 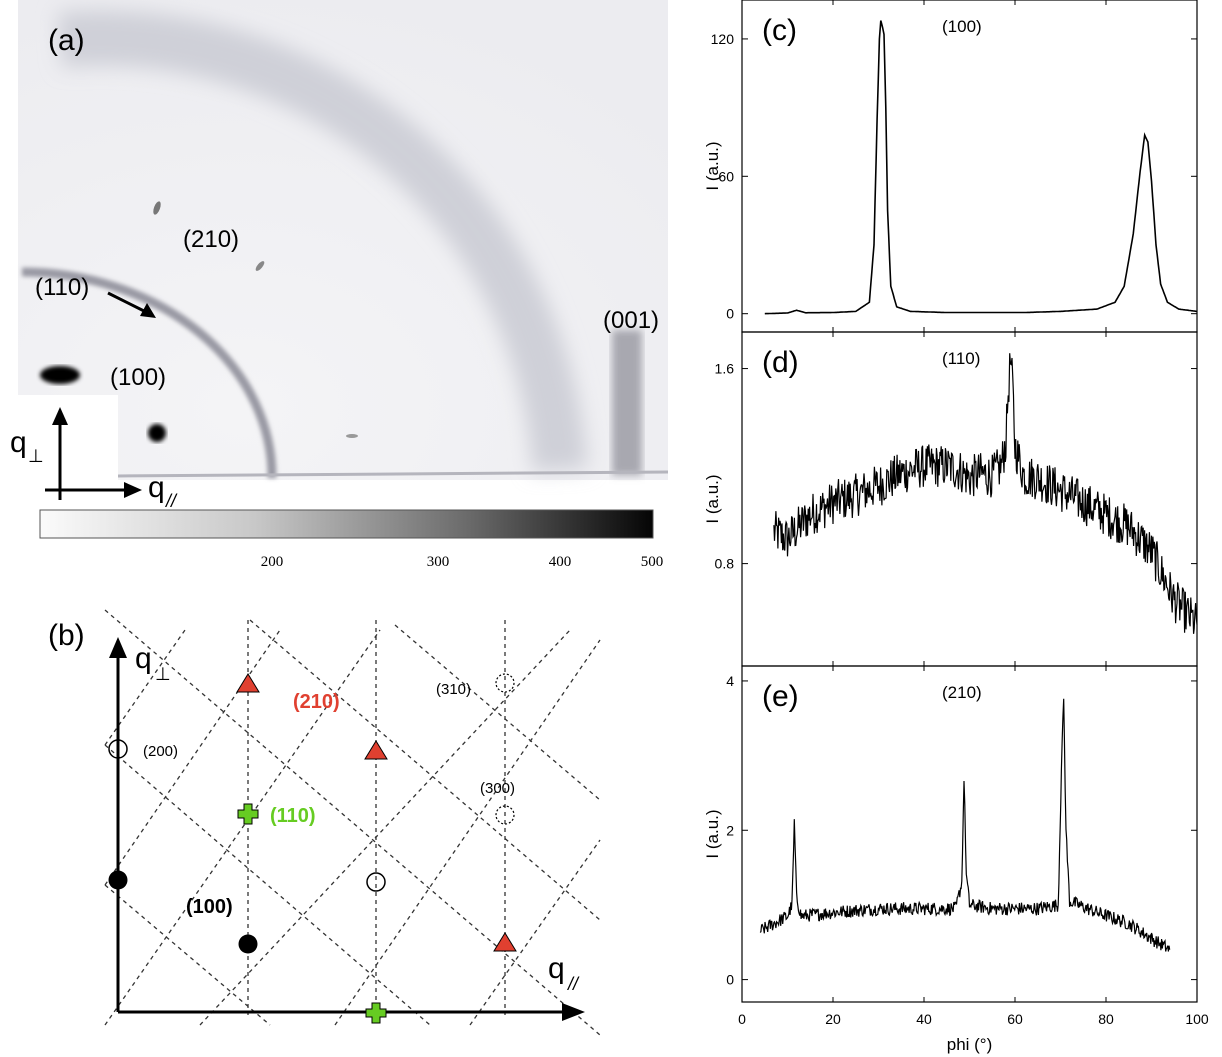 What do you see at coordinates (66, 635) in the screenshot?
I see `panel-label-b: (b)` at bounding box center [66, 635].